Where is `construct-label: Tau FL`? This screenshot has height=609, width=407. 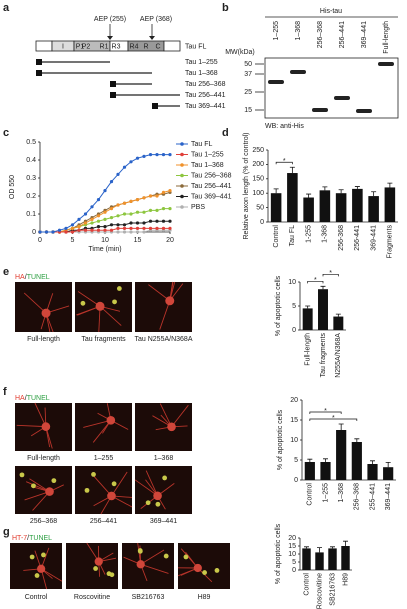 construct-label: Tau FL is located at coordinates (196, 46).